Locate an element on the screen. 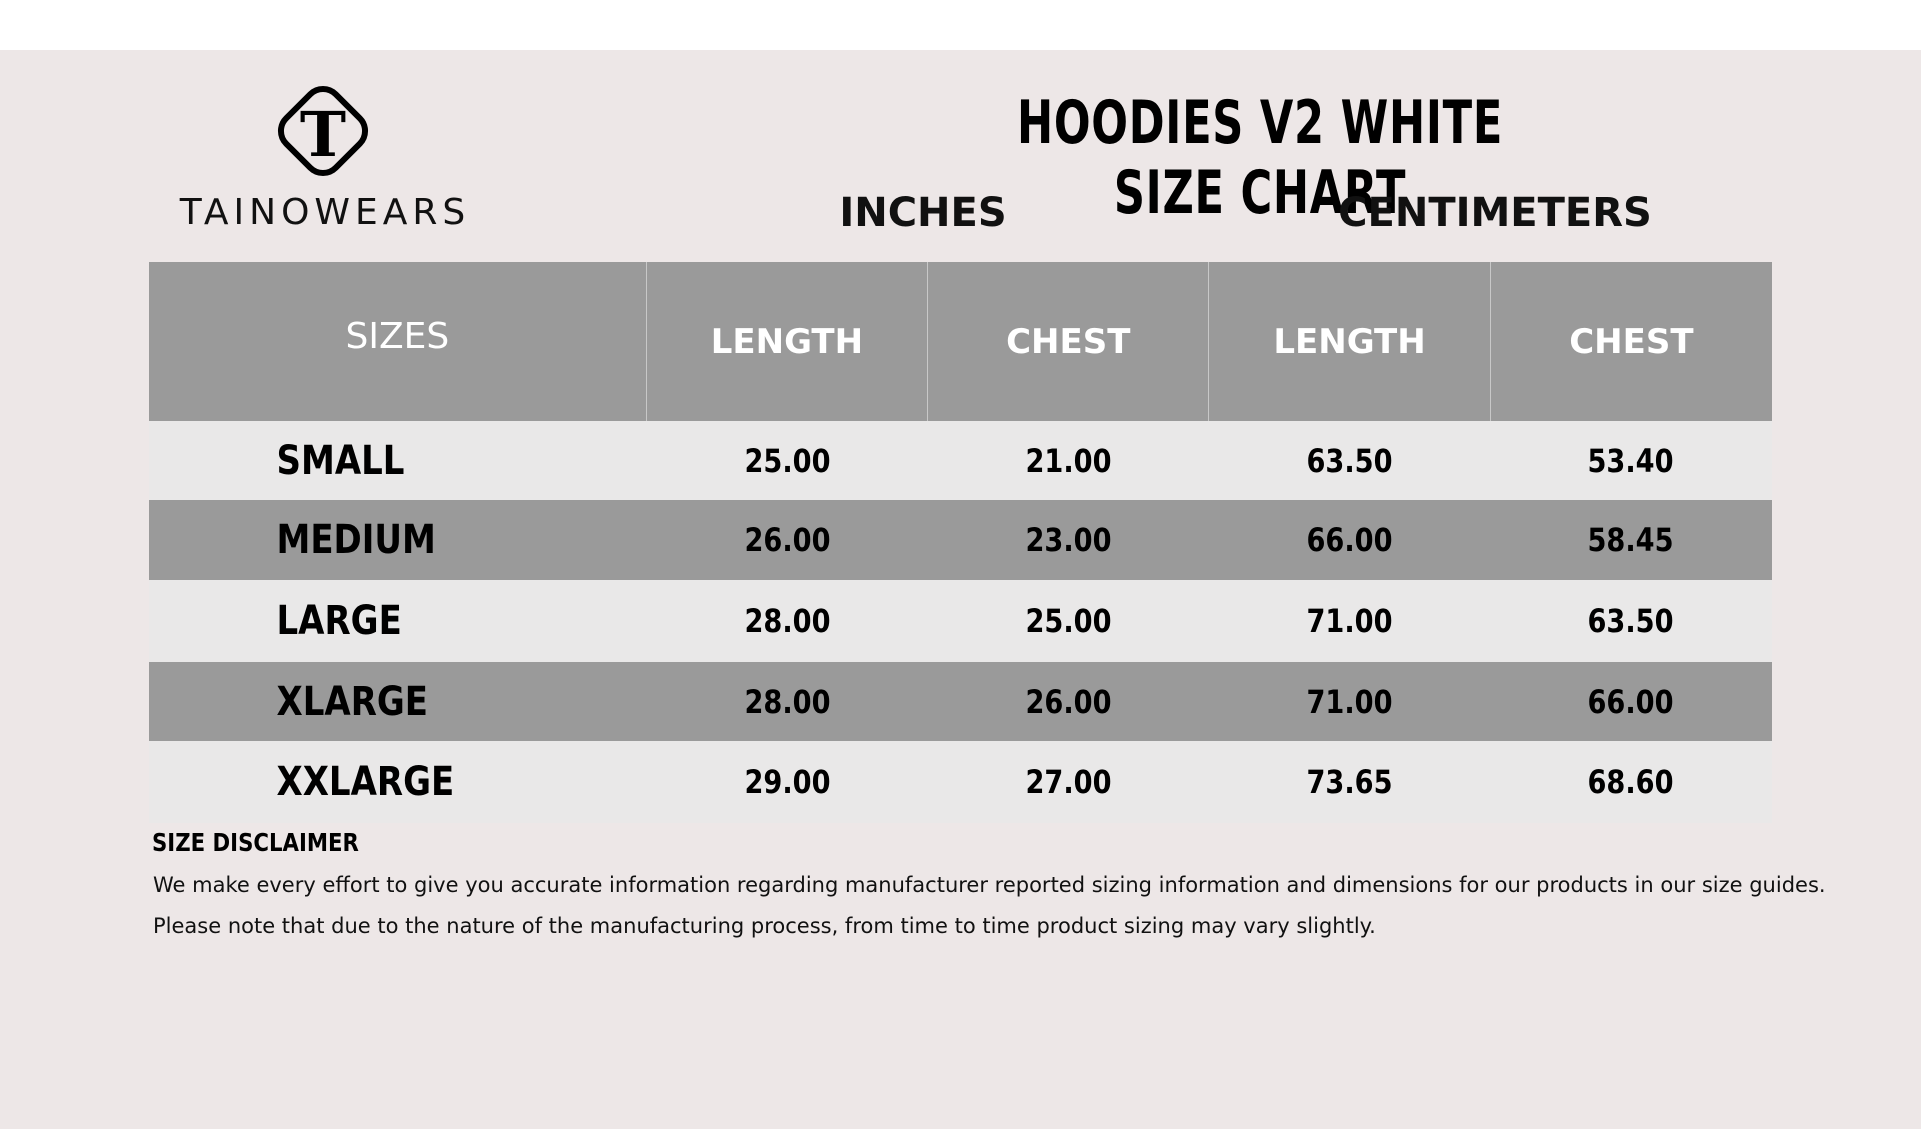 The height and width of the screenshot is (1131, 1921). measurement-cell: 58.45 is located at coordinates (1630, 540).